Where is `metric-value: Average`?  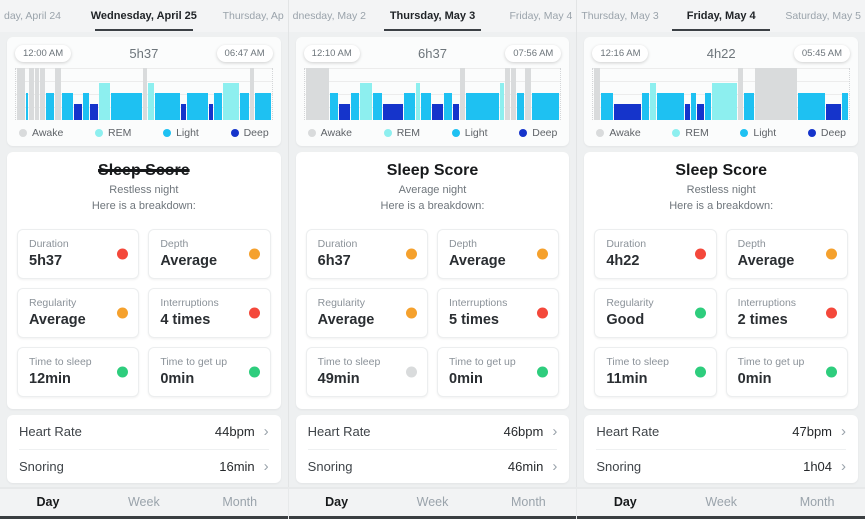 metric-value: Average is located at coordinates (189, 260).